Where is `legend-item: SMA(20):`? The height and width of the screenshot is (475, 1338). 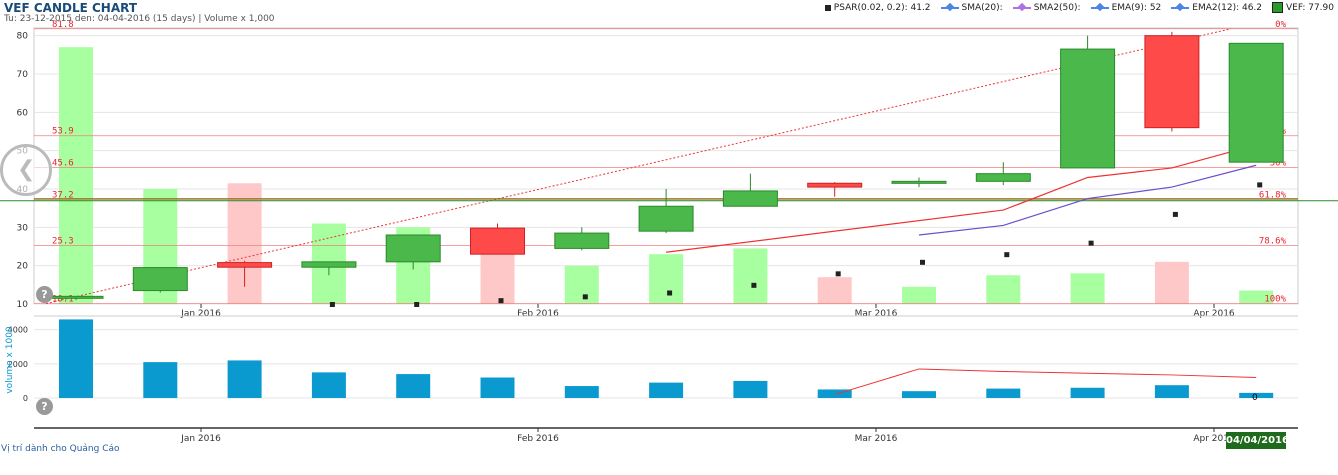 legend-item: SMA(20): is located at coordinates (971, 7).